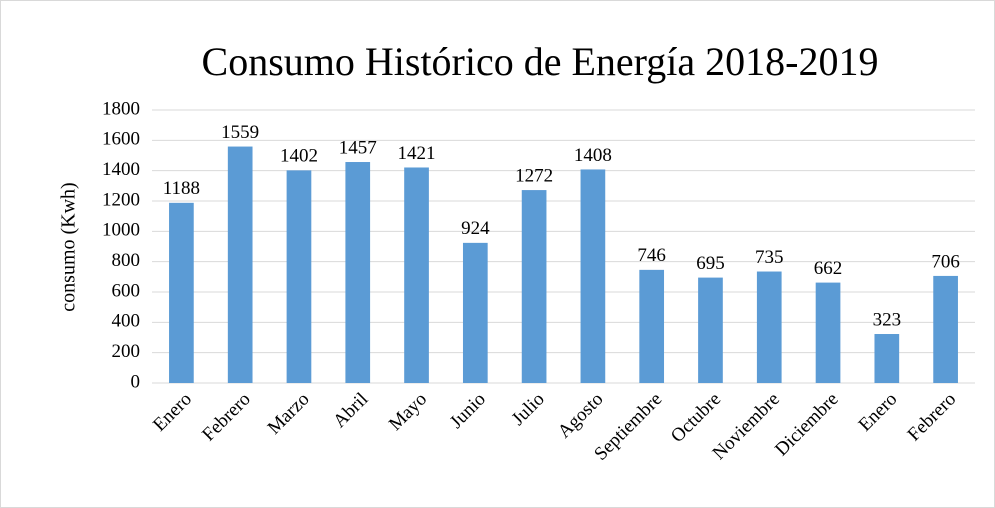 The width and height of the screenshot is (995, 508). Describe the element at coordinates (121, 230) in the screenshot. I see `y-tick-label: 1000` at that location.